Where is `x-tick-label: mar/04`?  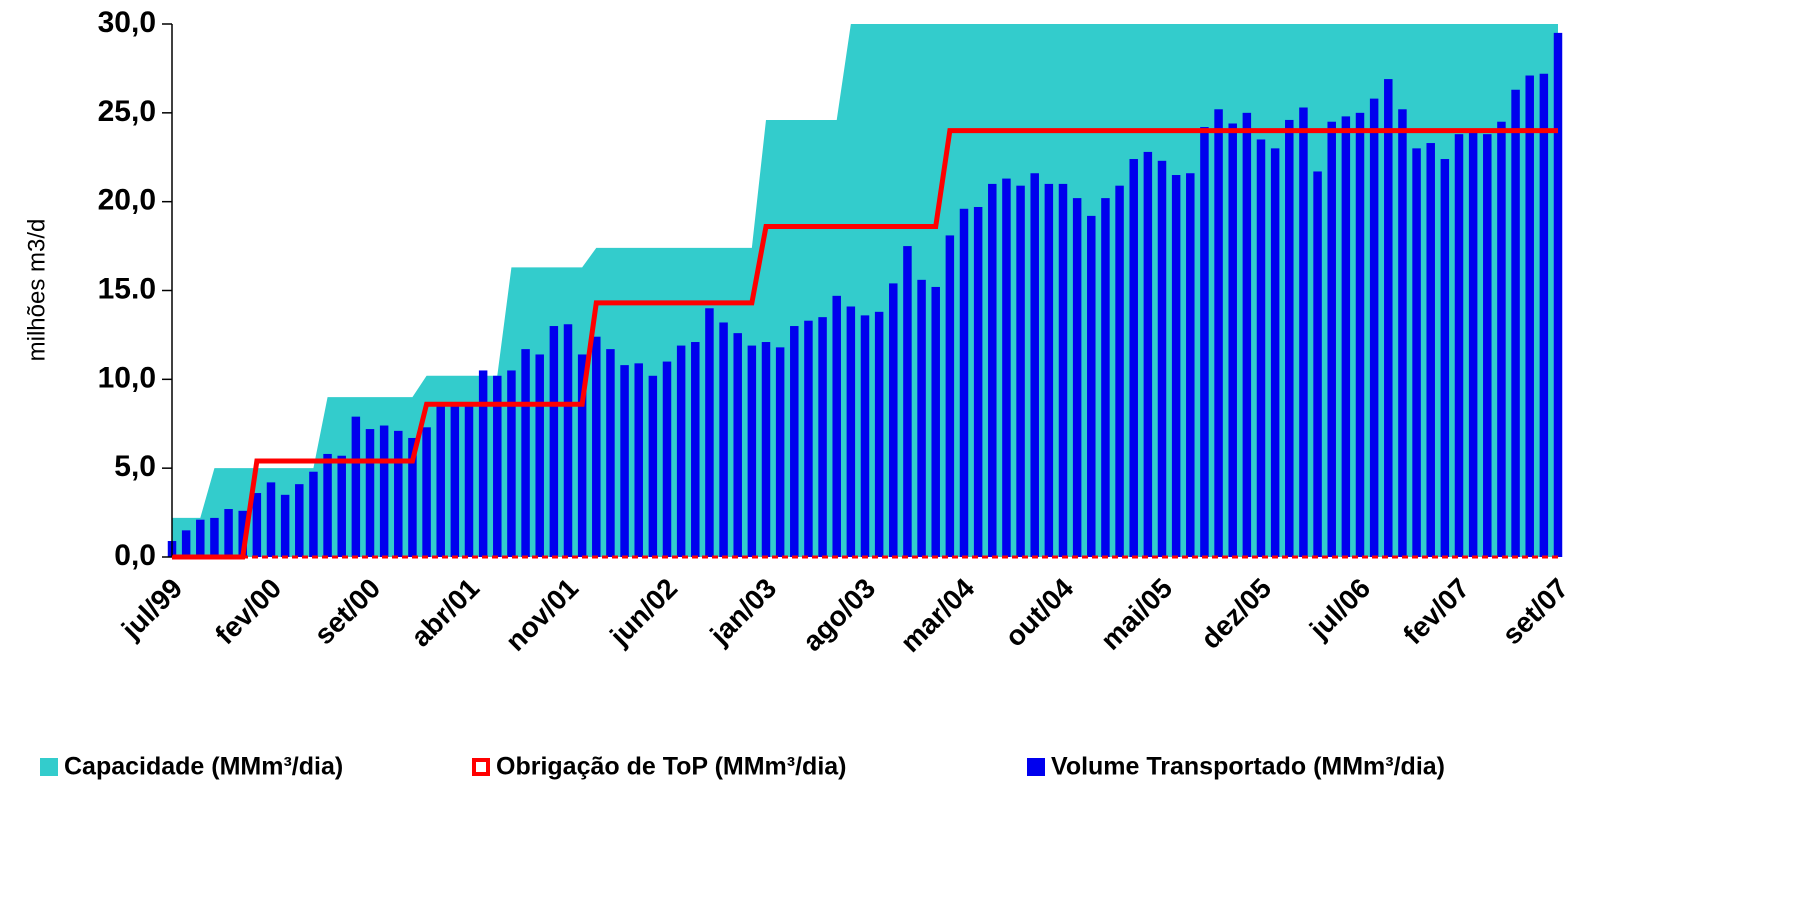
x-tick-label: mar/04 is located at coordinates (937, 615).